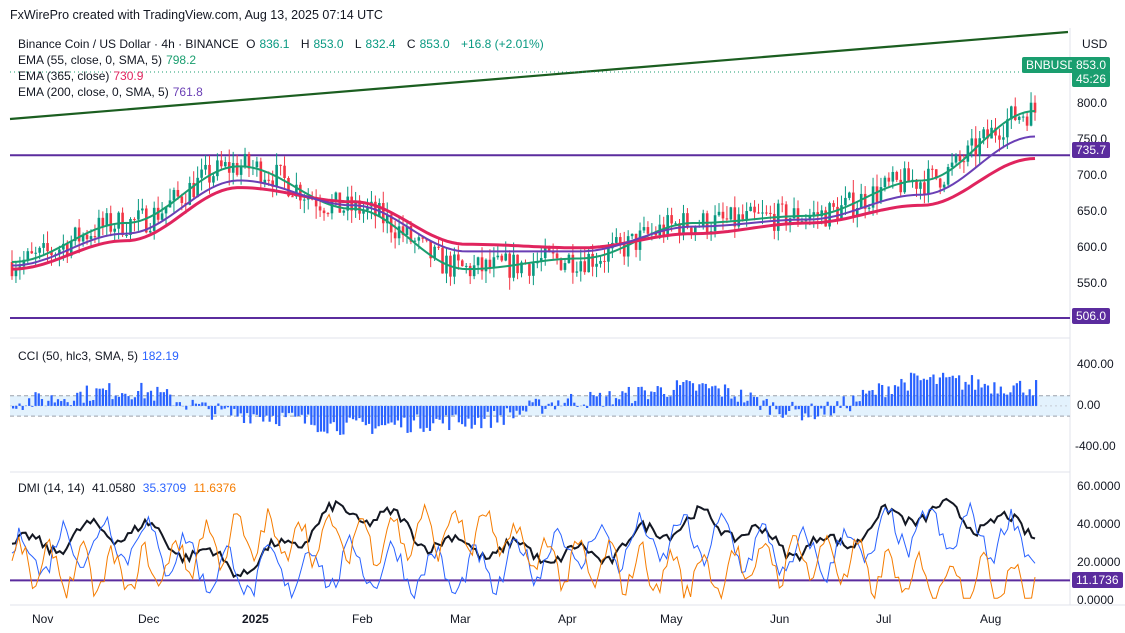 The image size is (1125, 633). What do you see at coordinates (540, 403) in the screenshot?
I see `cci-pane` at bounding box center [540, 403].